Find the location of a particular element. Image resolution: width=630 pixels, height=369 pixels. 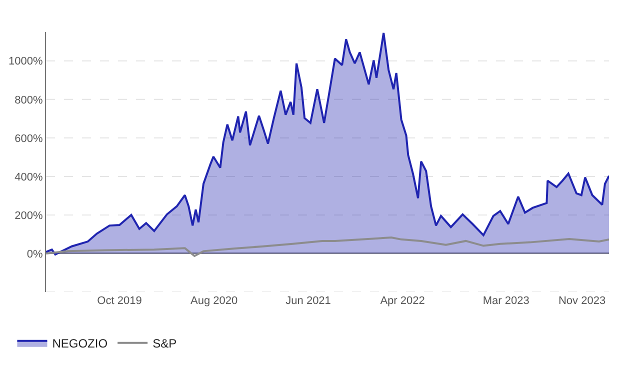

x-tick-label: Aug 2020 is located at coordinates (214, 301).